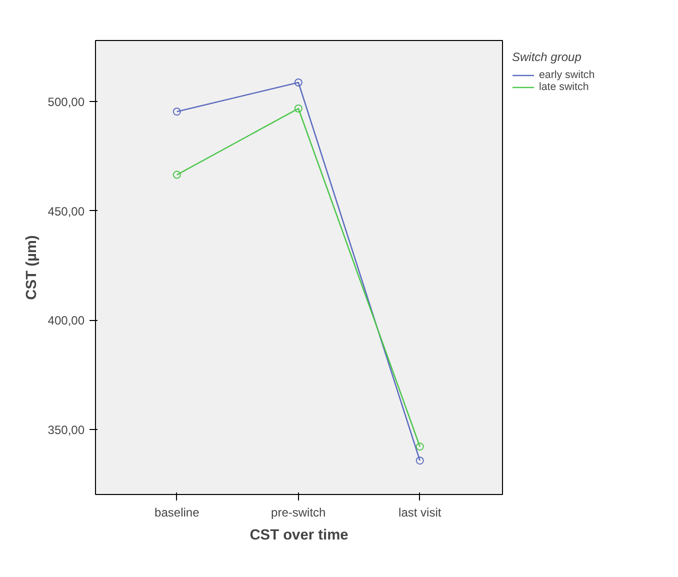 This screenshot has height=577, width=678. What do you see at coordinates (420, 513) in the screenshot?
I see `x-tick-label: last visit` at bounding box center [420, 513].